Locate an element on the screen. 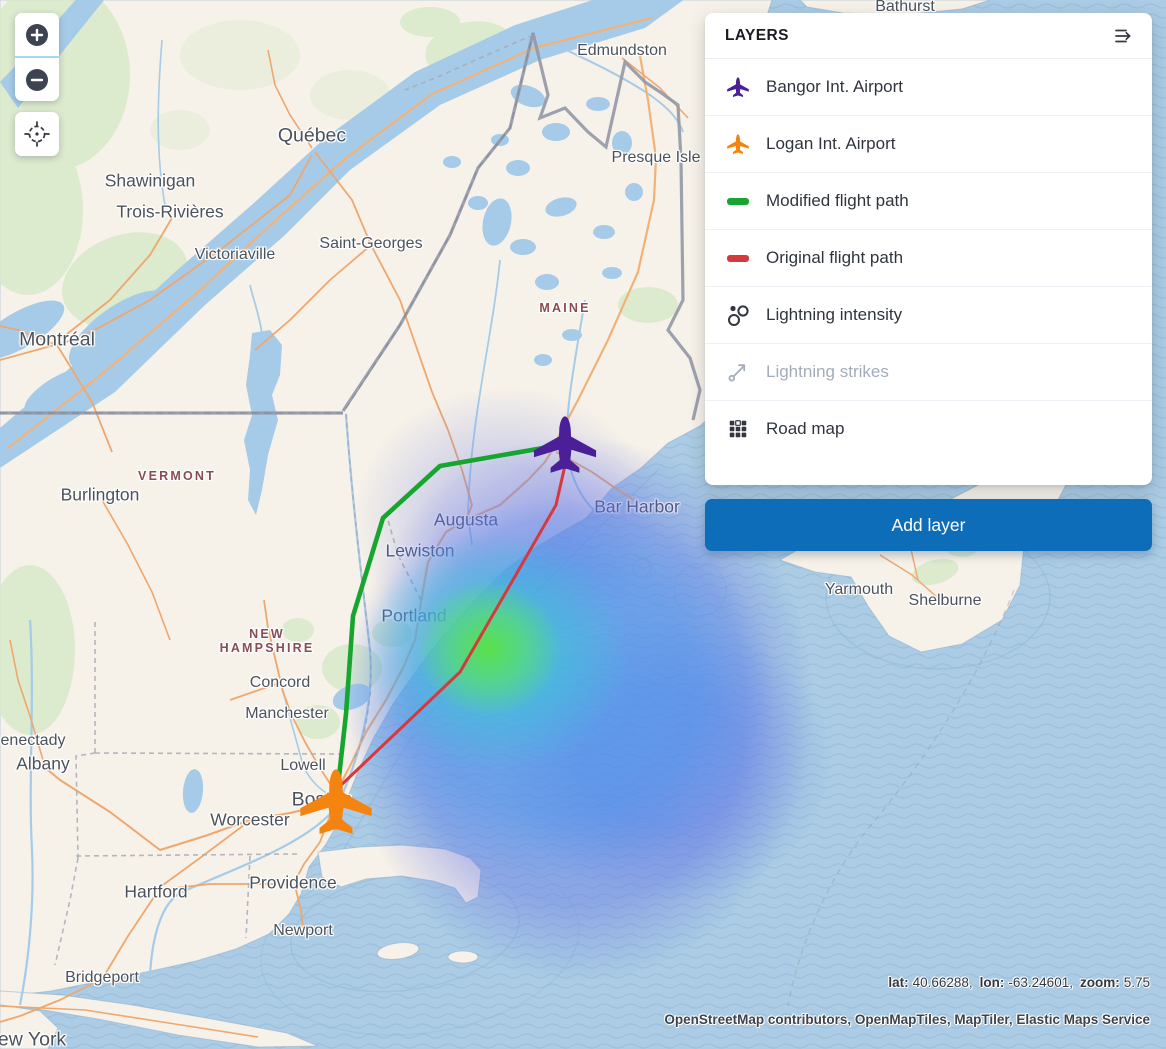 This screenshot has height=1049, width=1166. vector-line-icon is located at coordinates (738, 372).